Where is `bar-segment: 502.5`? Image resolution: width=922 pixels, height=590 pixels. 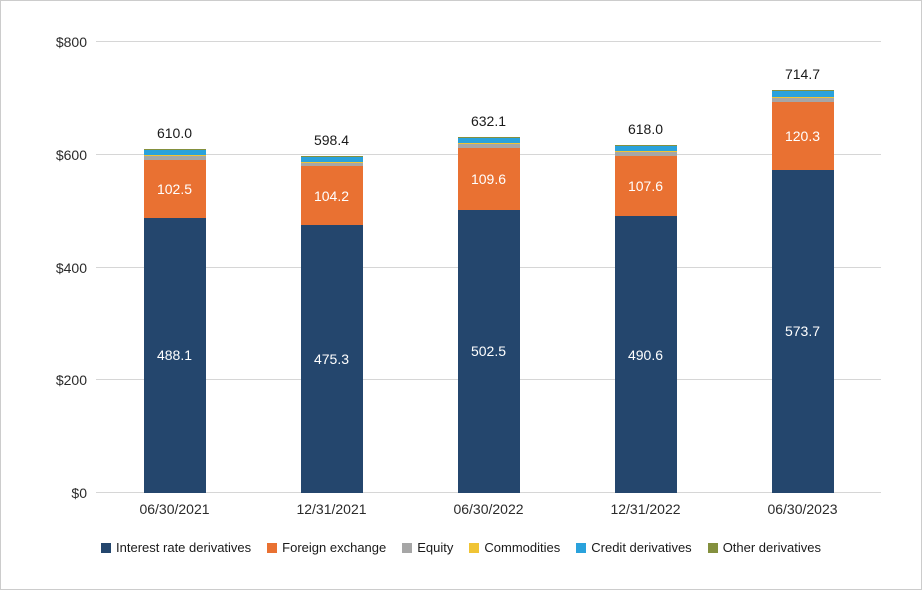
bar-segment: 502.5 is located at coordinates (488, 351).